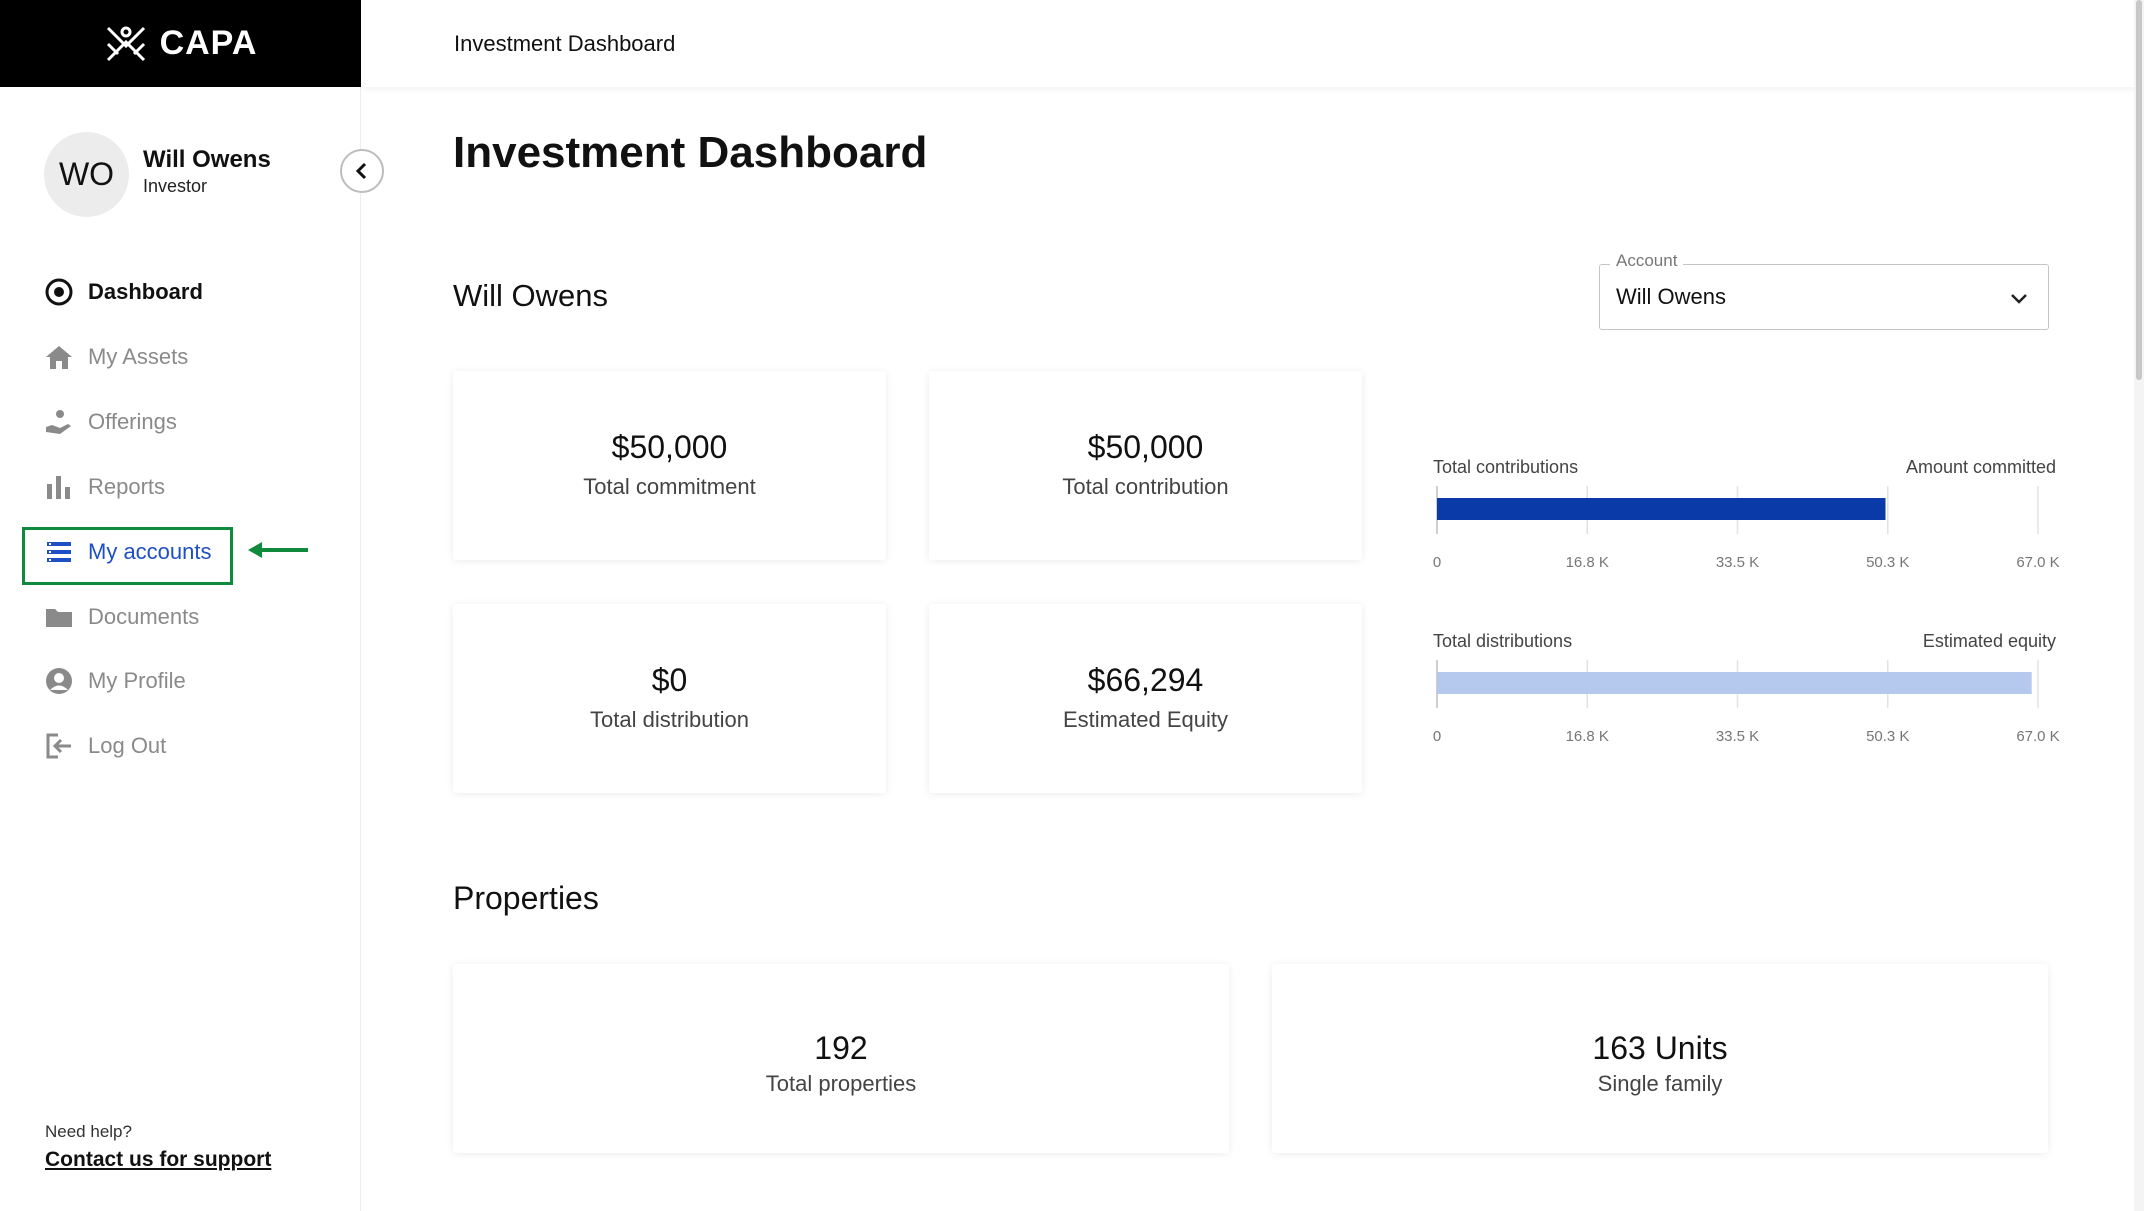 Image resolution: width=2144 pixels, height=1211 pixels. What do you see at coordinates (1981, 467) in the screenshot?
I see `bar-right-label: Amount committed` at bounding box center [1981, 467].